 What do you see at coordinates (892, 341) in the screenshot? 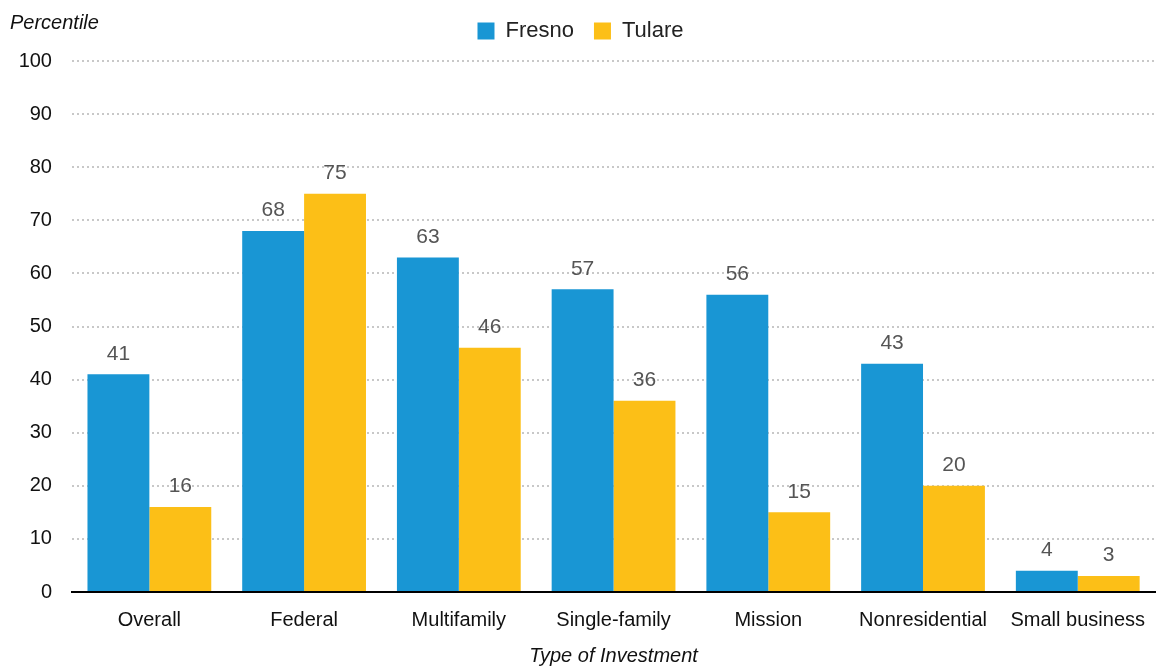
I see `data-label: 43` at bounding box center [892, 341].